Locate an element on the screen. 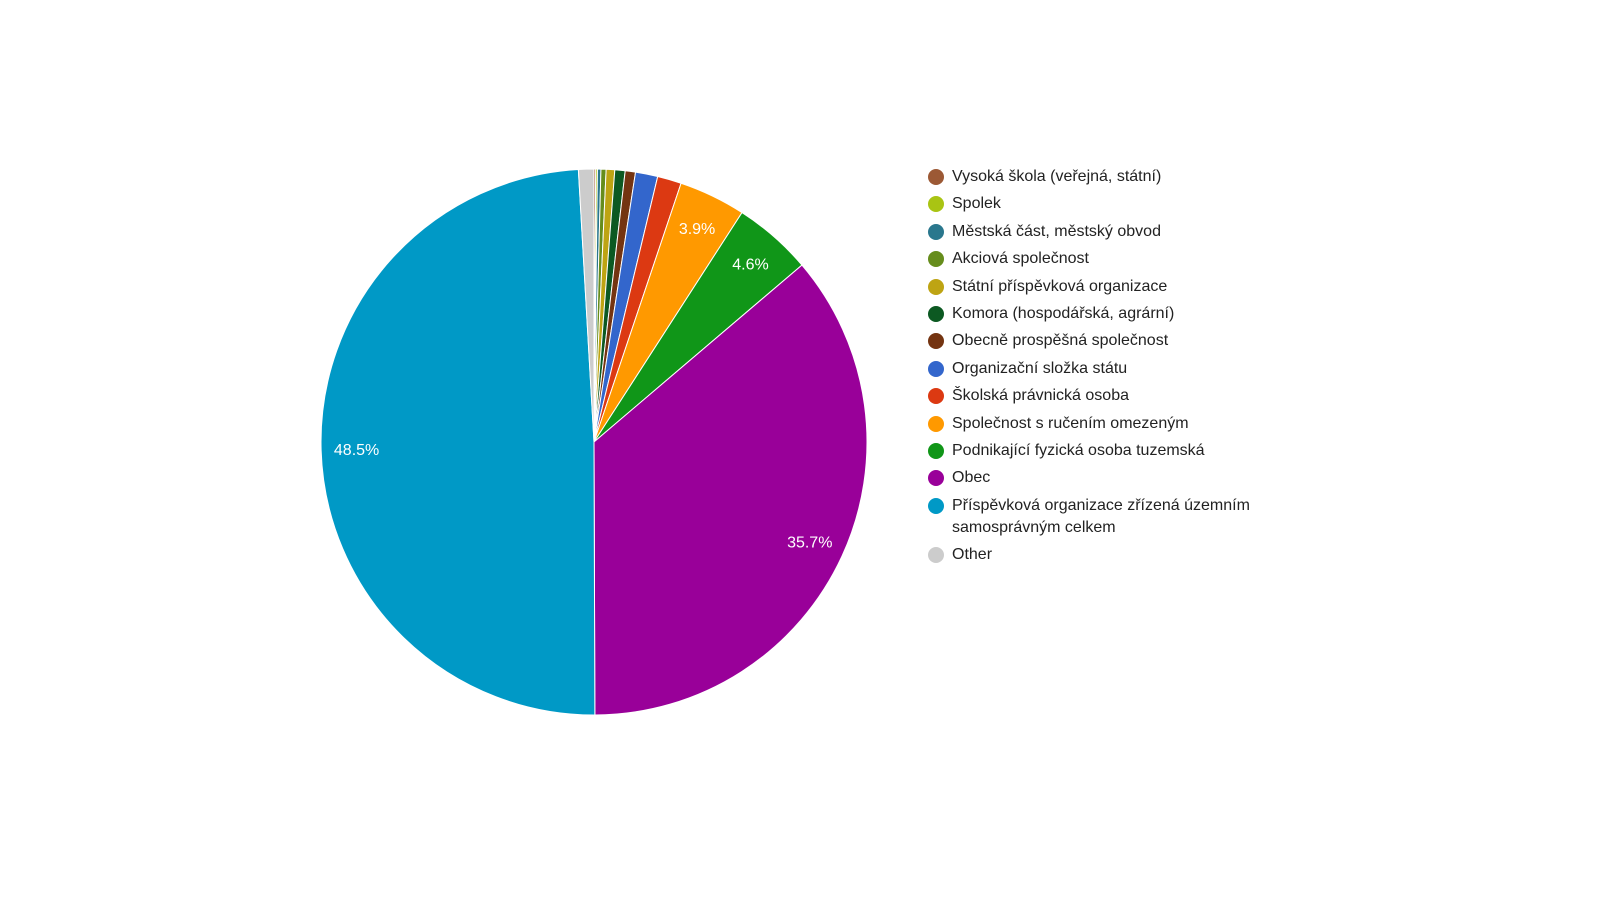  legend-item: Společnost s ručením omezeným is located at coordinates (1108, 424).